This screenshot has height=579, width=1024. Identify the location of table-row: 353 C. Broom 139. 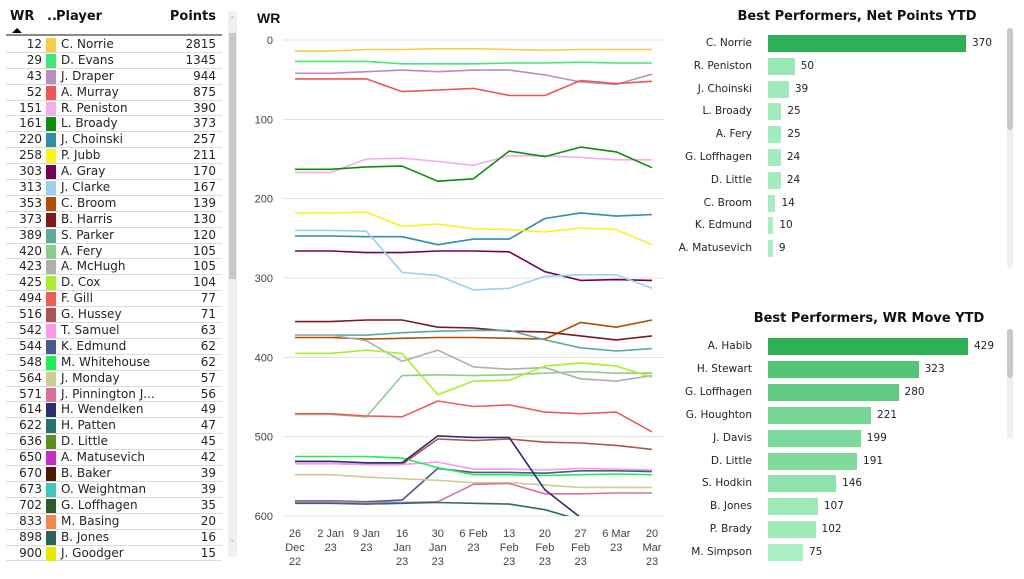
(114, 204).